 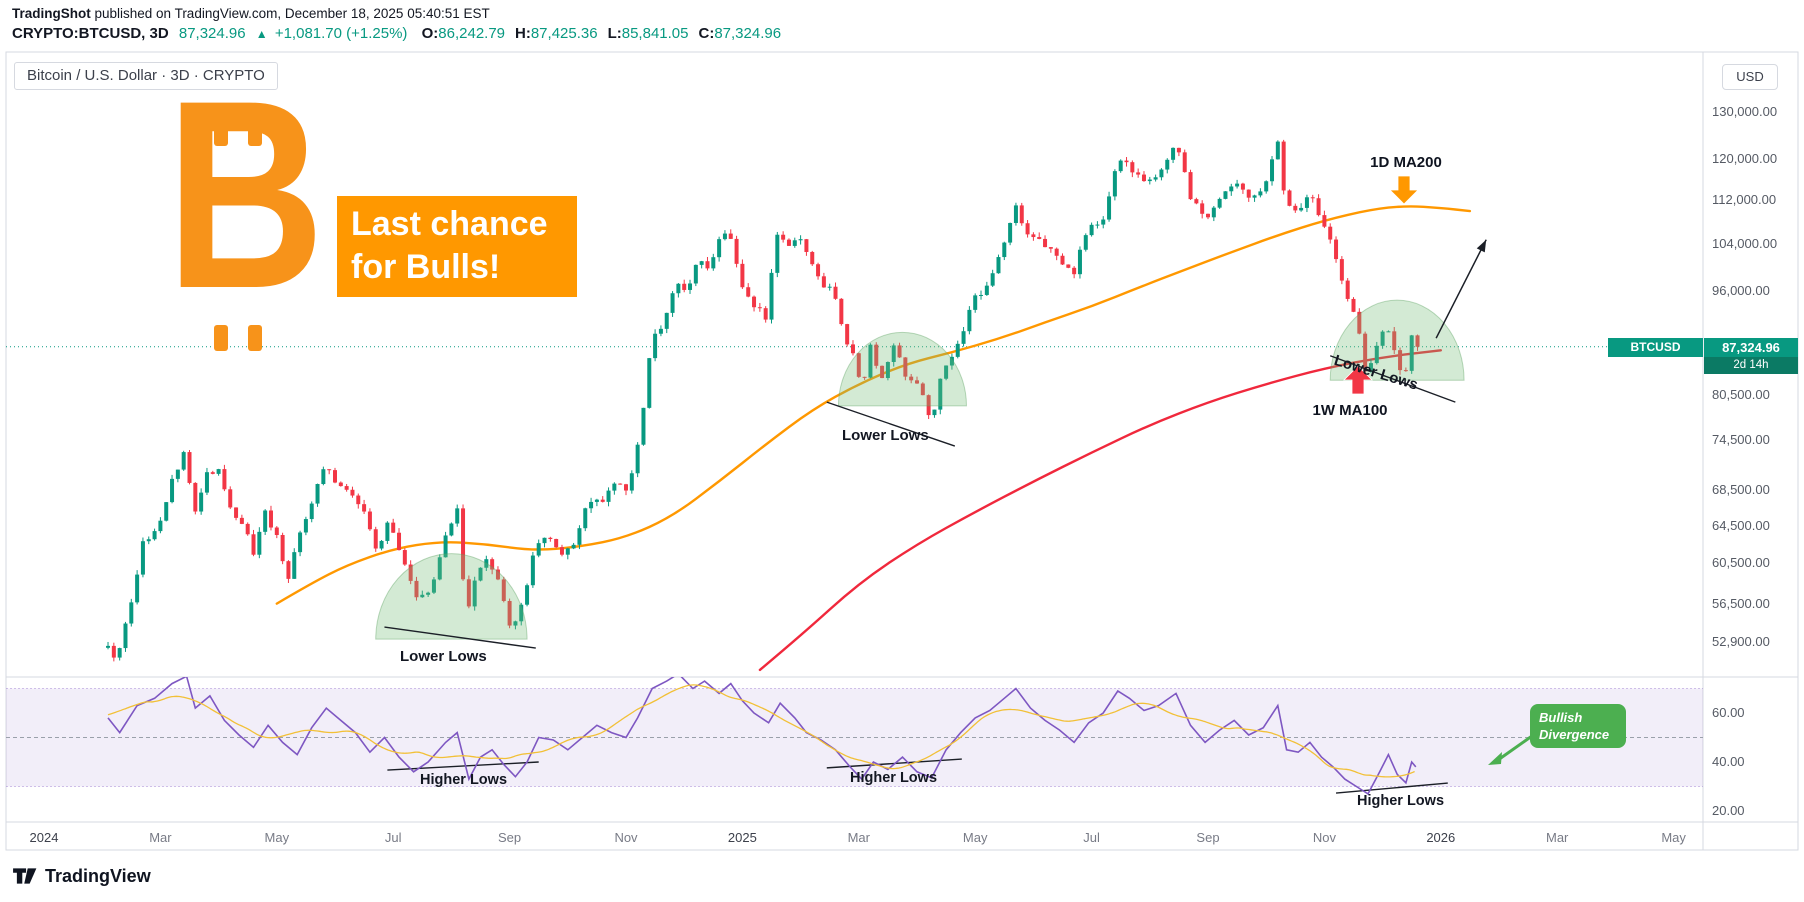 I want to click on time-axis-label: 2026, so click(x=1441, y=837).